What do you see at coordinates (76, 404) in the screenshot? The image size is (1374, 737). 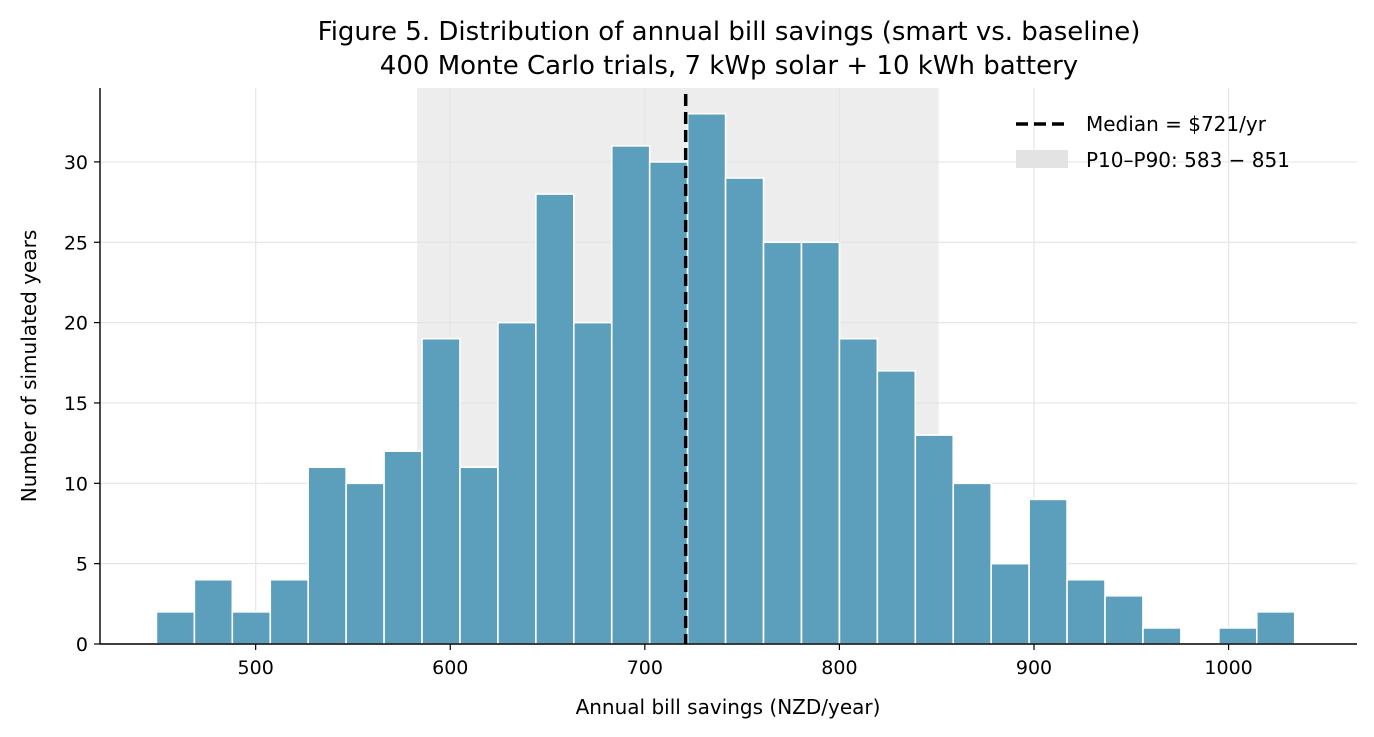 I see `y-tick-label: 15` at bounding box center [76, 404].